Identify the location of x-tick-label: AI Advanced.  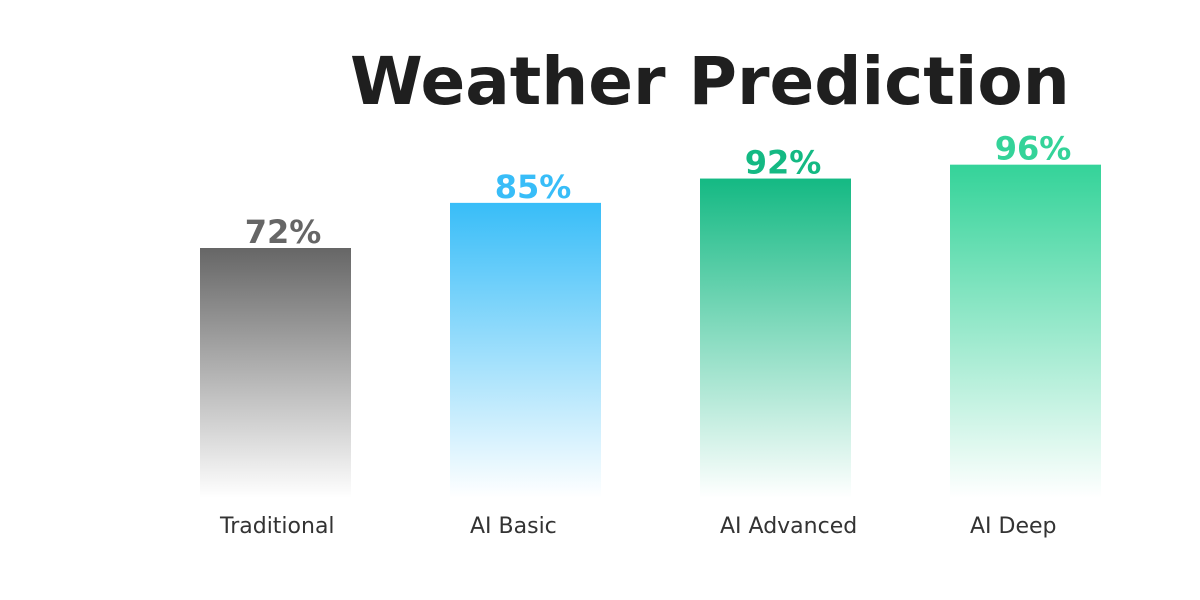
(788, 526).